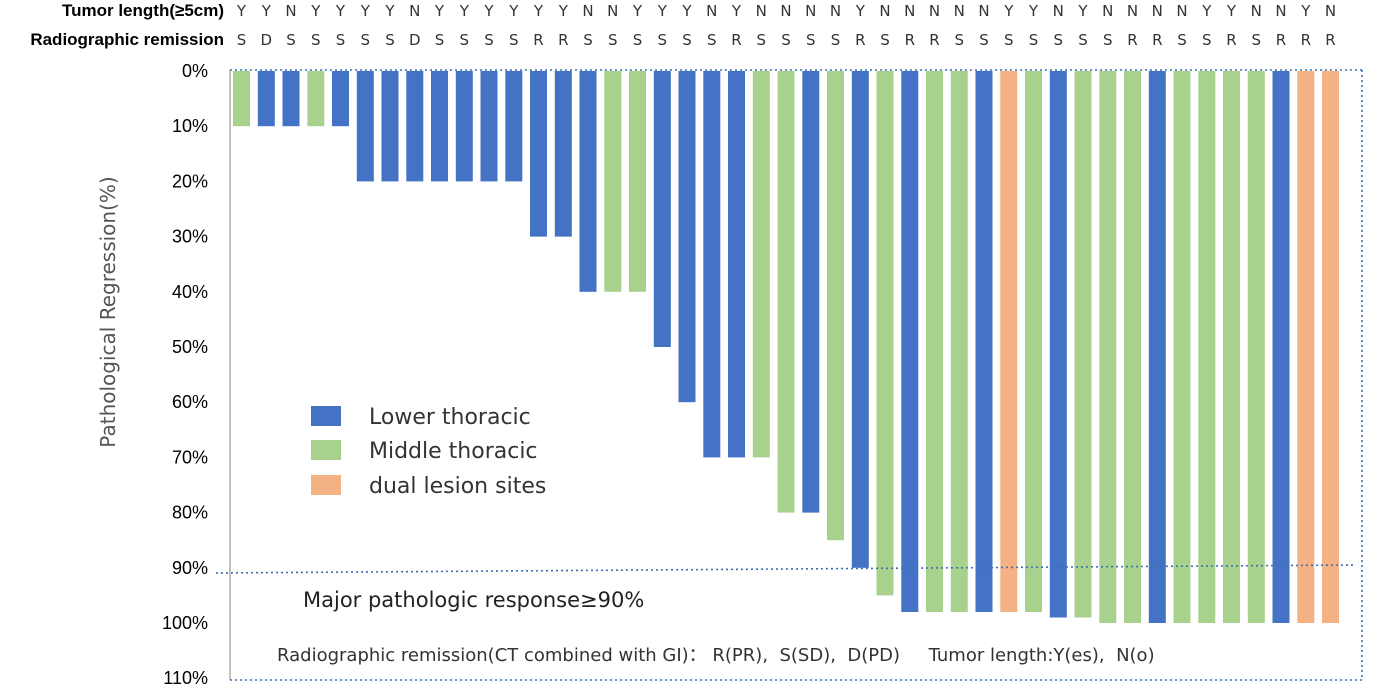 The width and height of the screenshot is (1377, 686). What do you see at coordinates (190, 237) in the screenshot?
I see `y-tick-label: 30%` at bounding box center [190, 237].